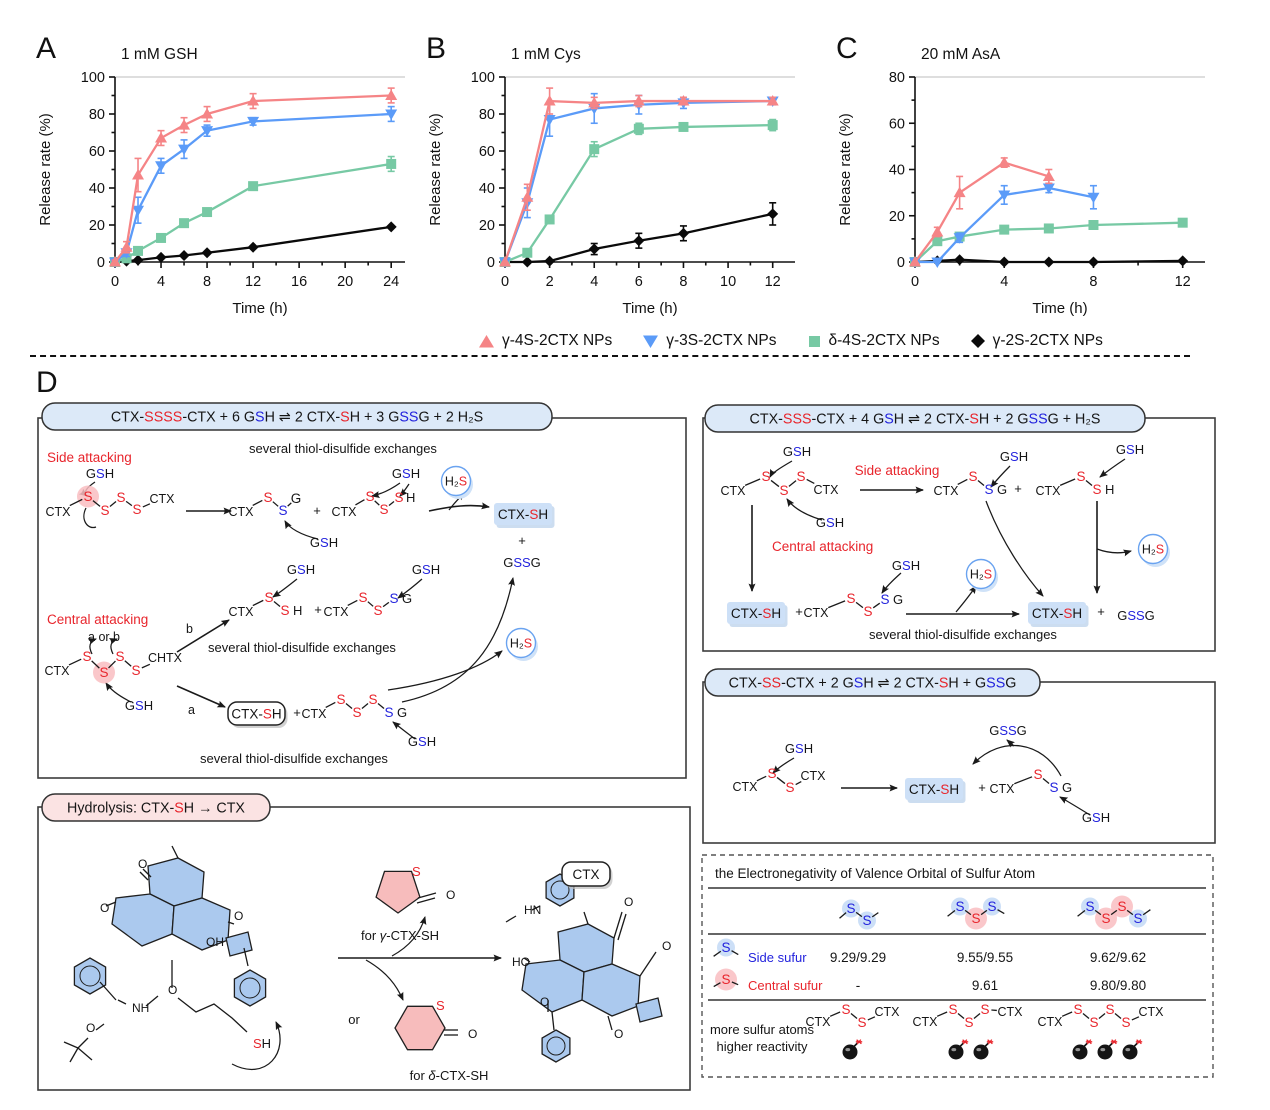  I want to click on svg-text: a or b, so click(104, 637).